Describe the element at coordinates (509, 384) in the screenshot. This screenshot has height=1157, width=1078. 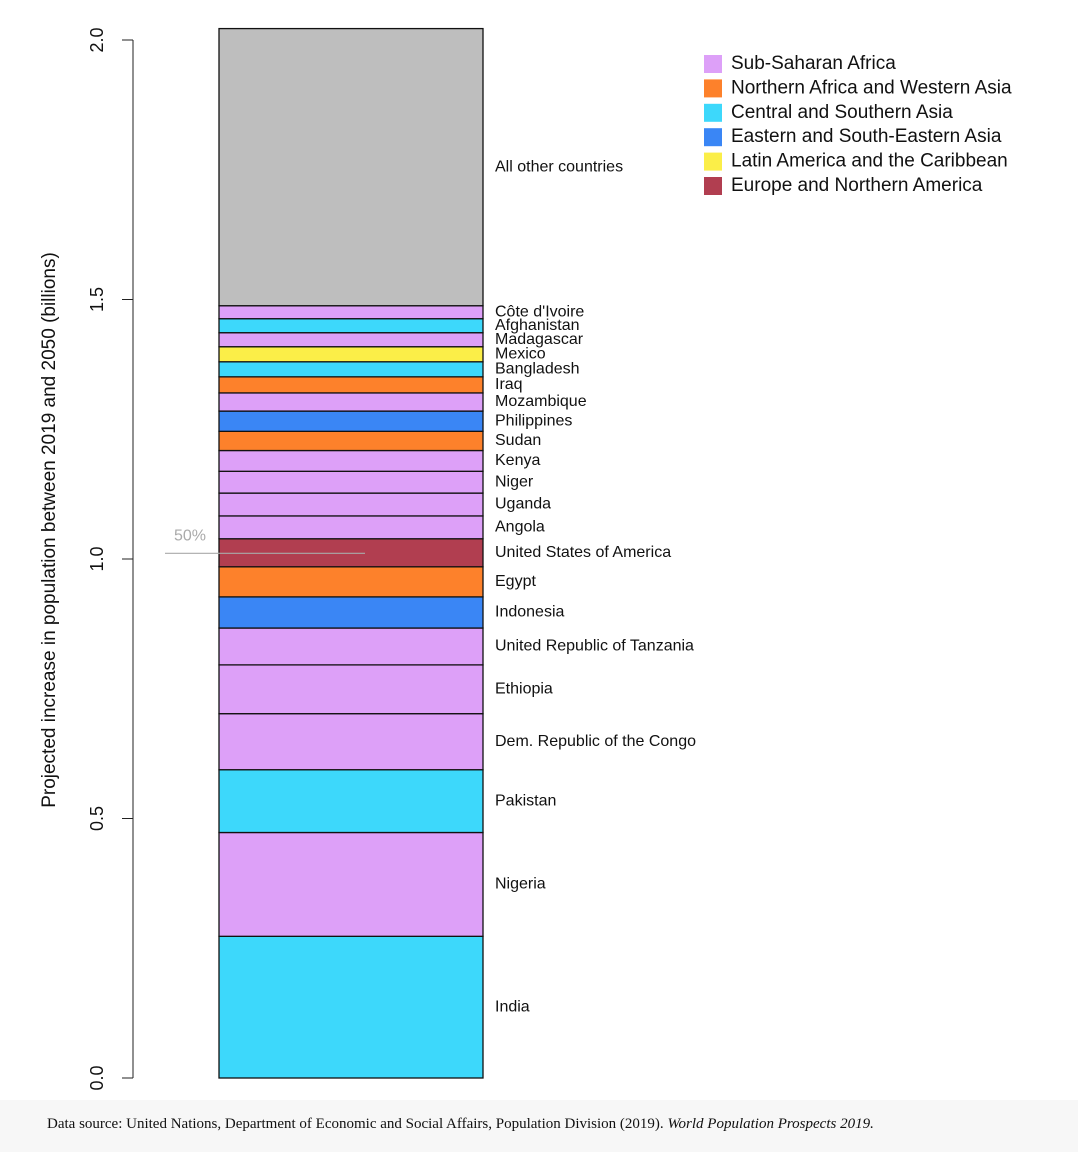
I see `segment-label: Iraq` at that location.